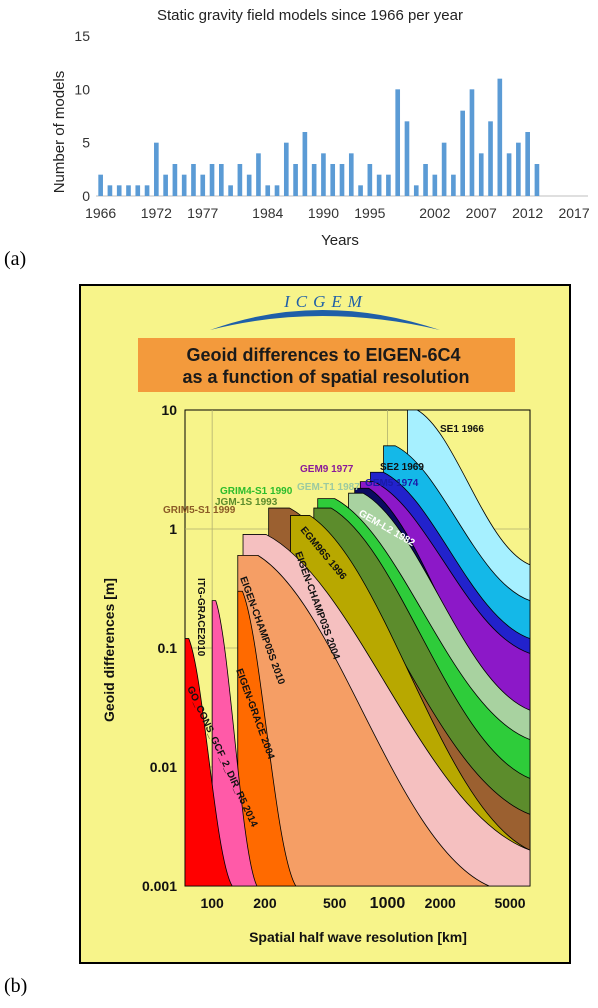 This screenshot has height=1008, width=598. I want to click on series-label: GEM5 1974, so click(392, 483).